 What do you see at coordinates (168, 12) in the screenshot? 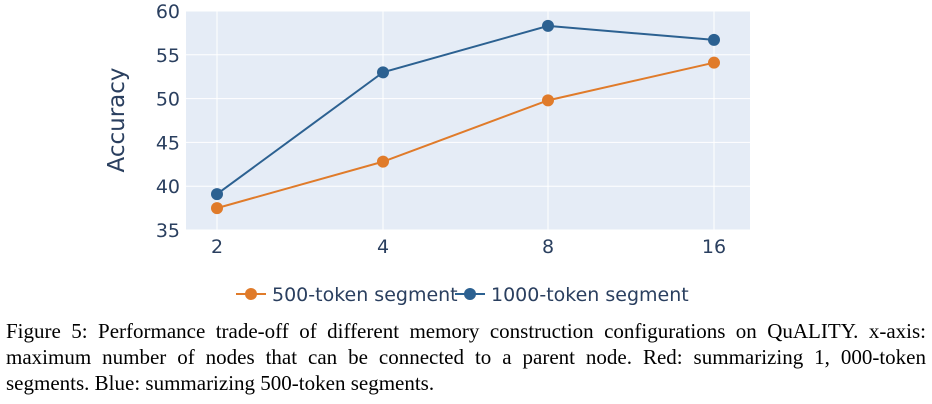
I see `y-tick-60: 60` at bounding box center [168, 12].